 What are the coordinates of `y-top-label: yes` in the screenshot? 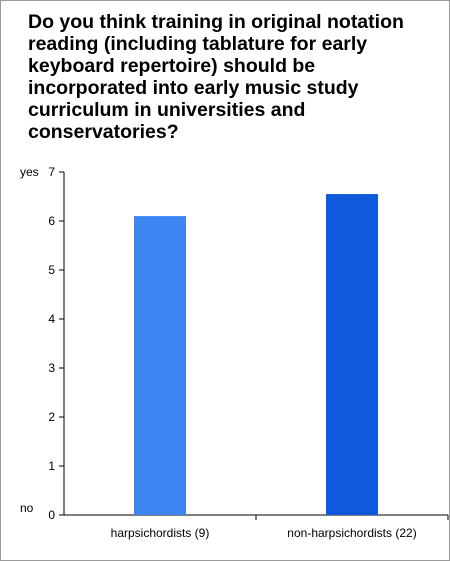 It's located at (29, 172).